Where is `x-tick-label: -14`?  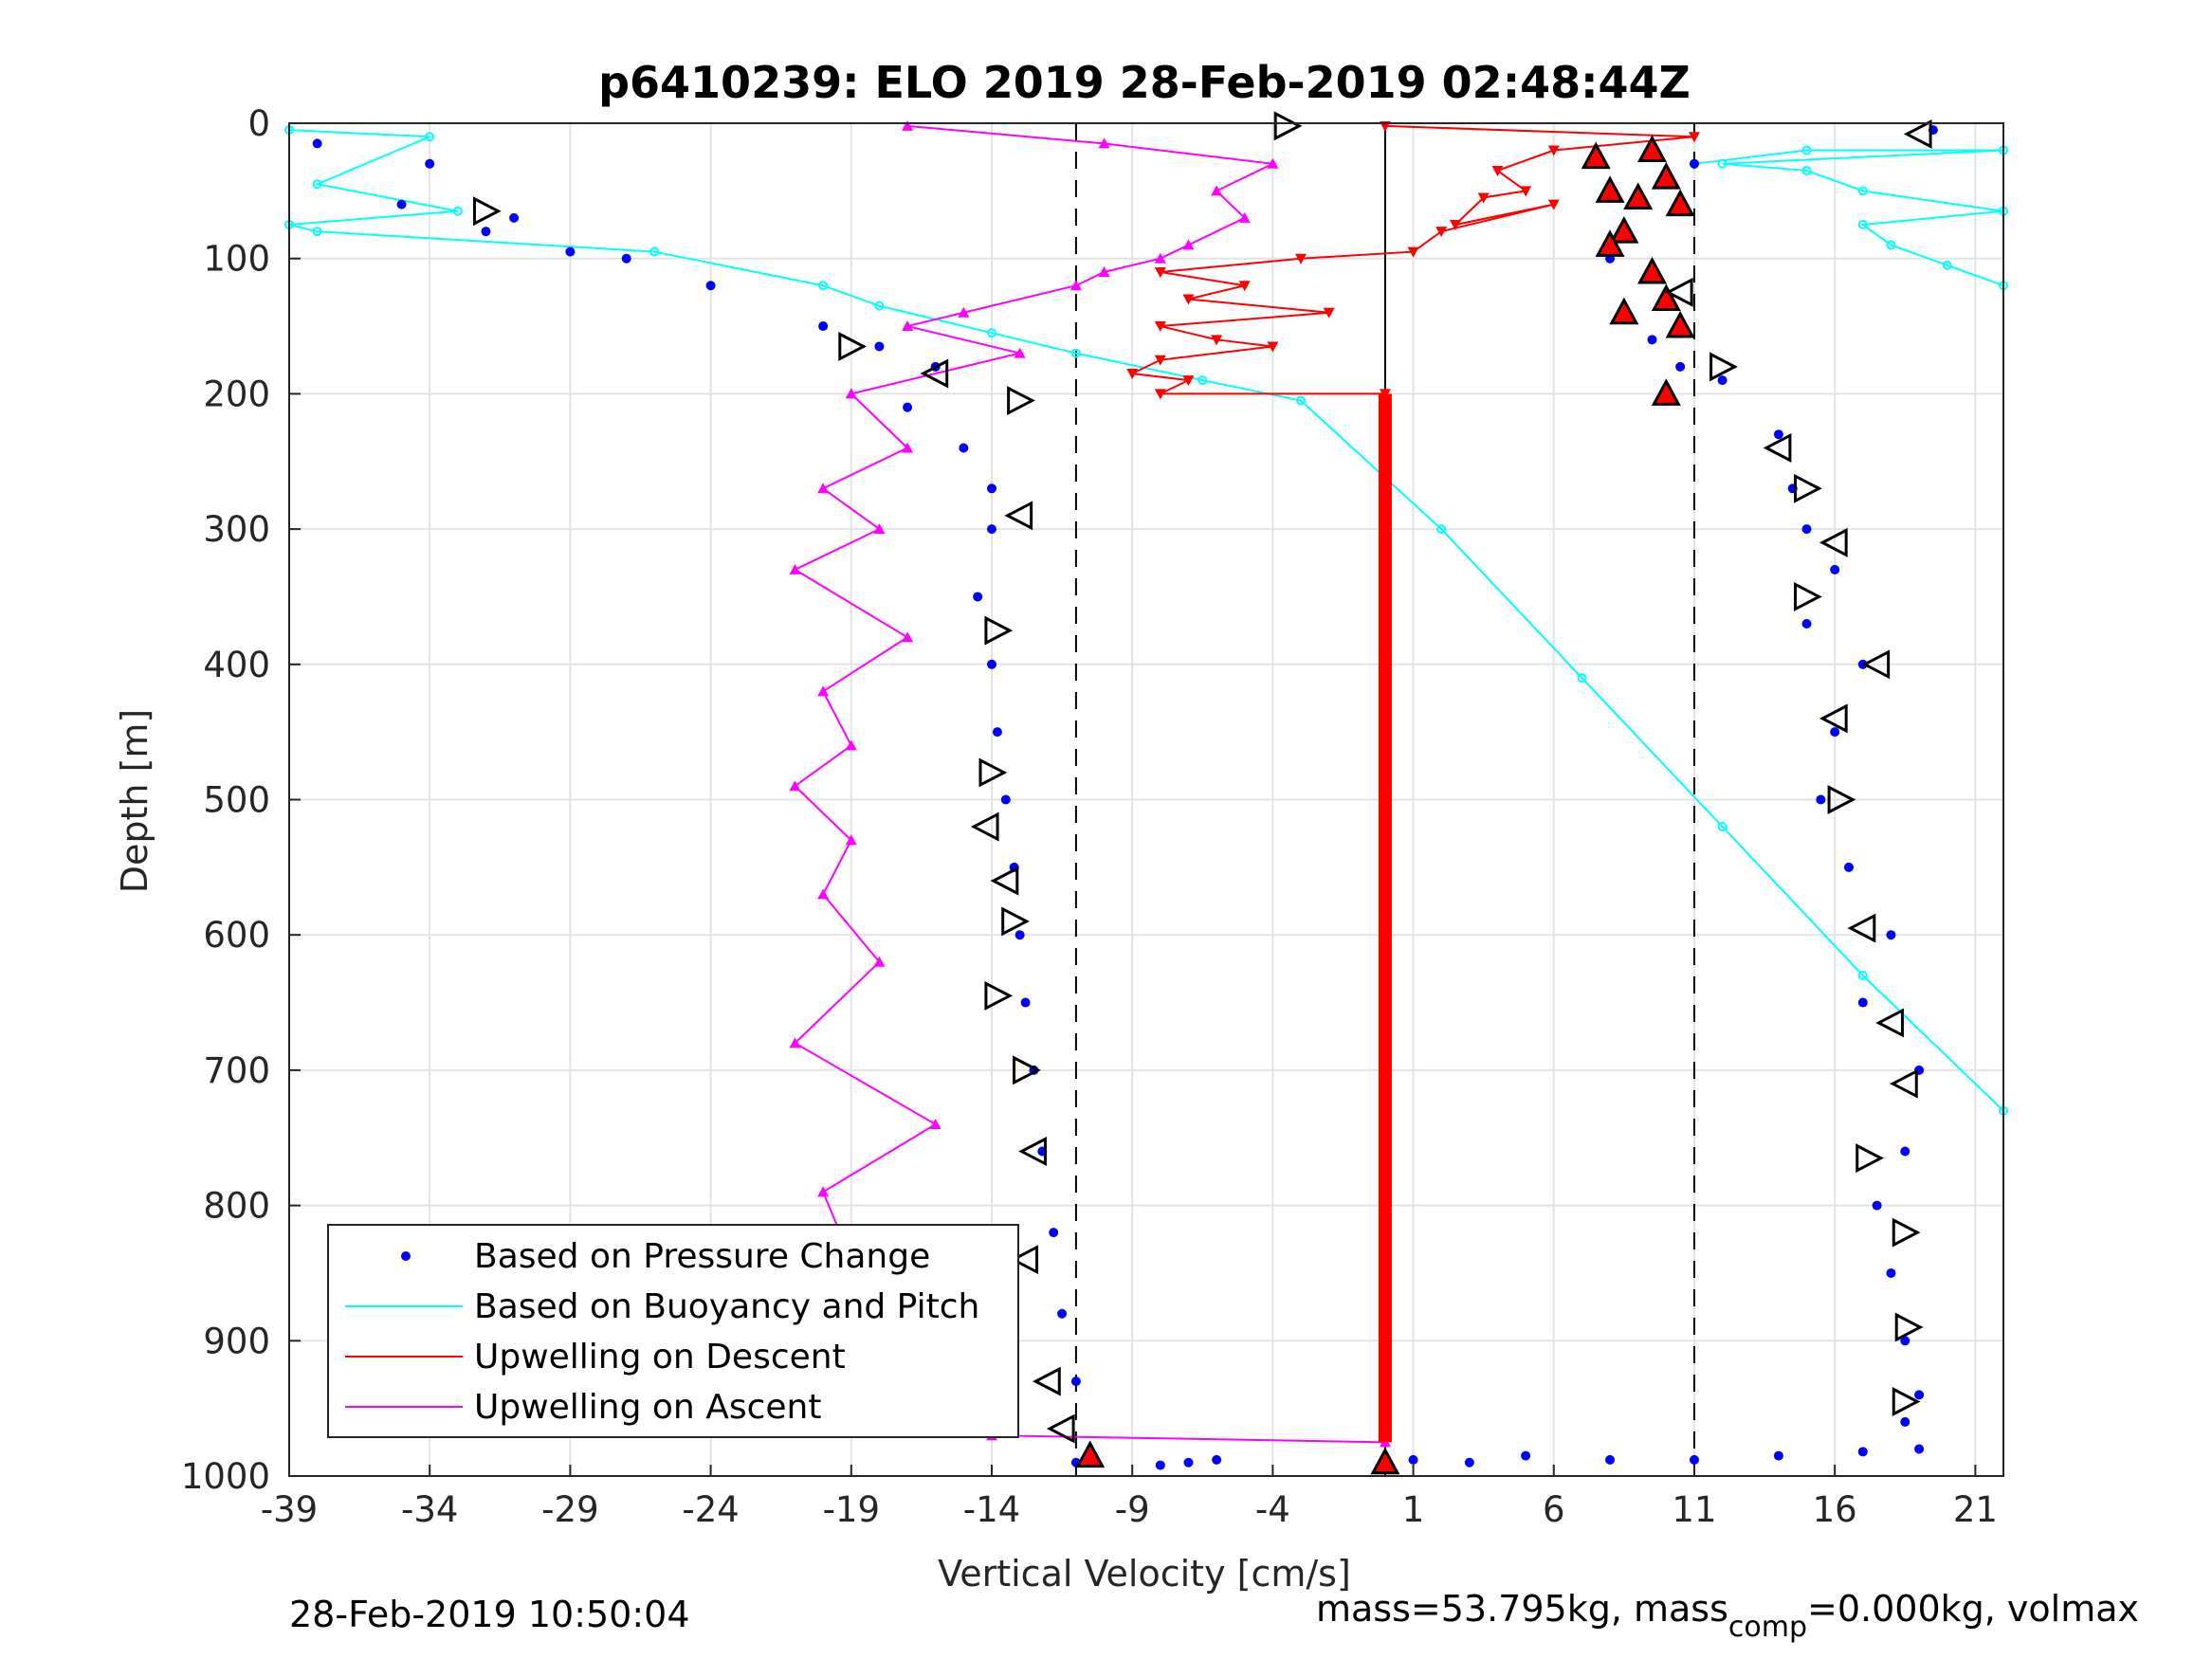
x-tick-label: -14 is located at coordinates (991, 1509).